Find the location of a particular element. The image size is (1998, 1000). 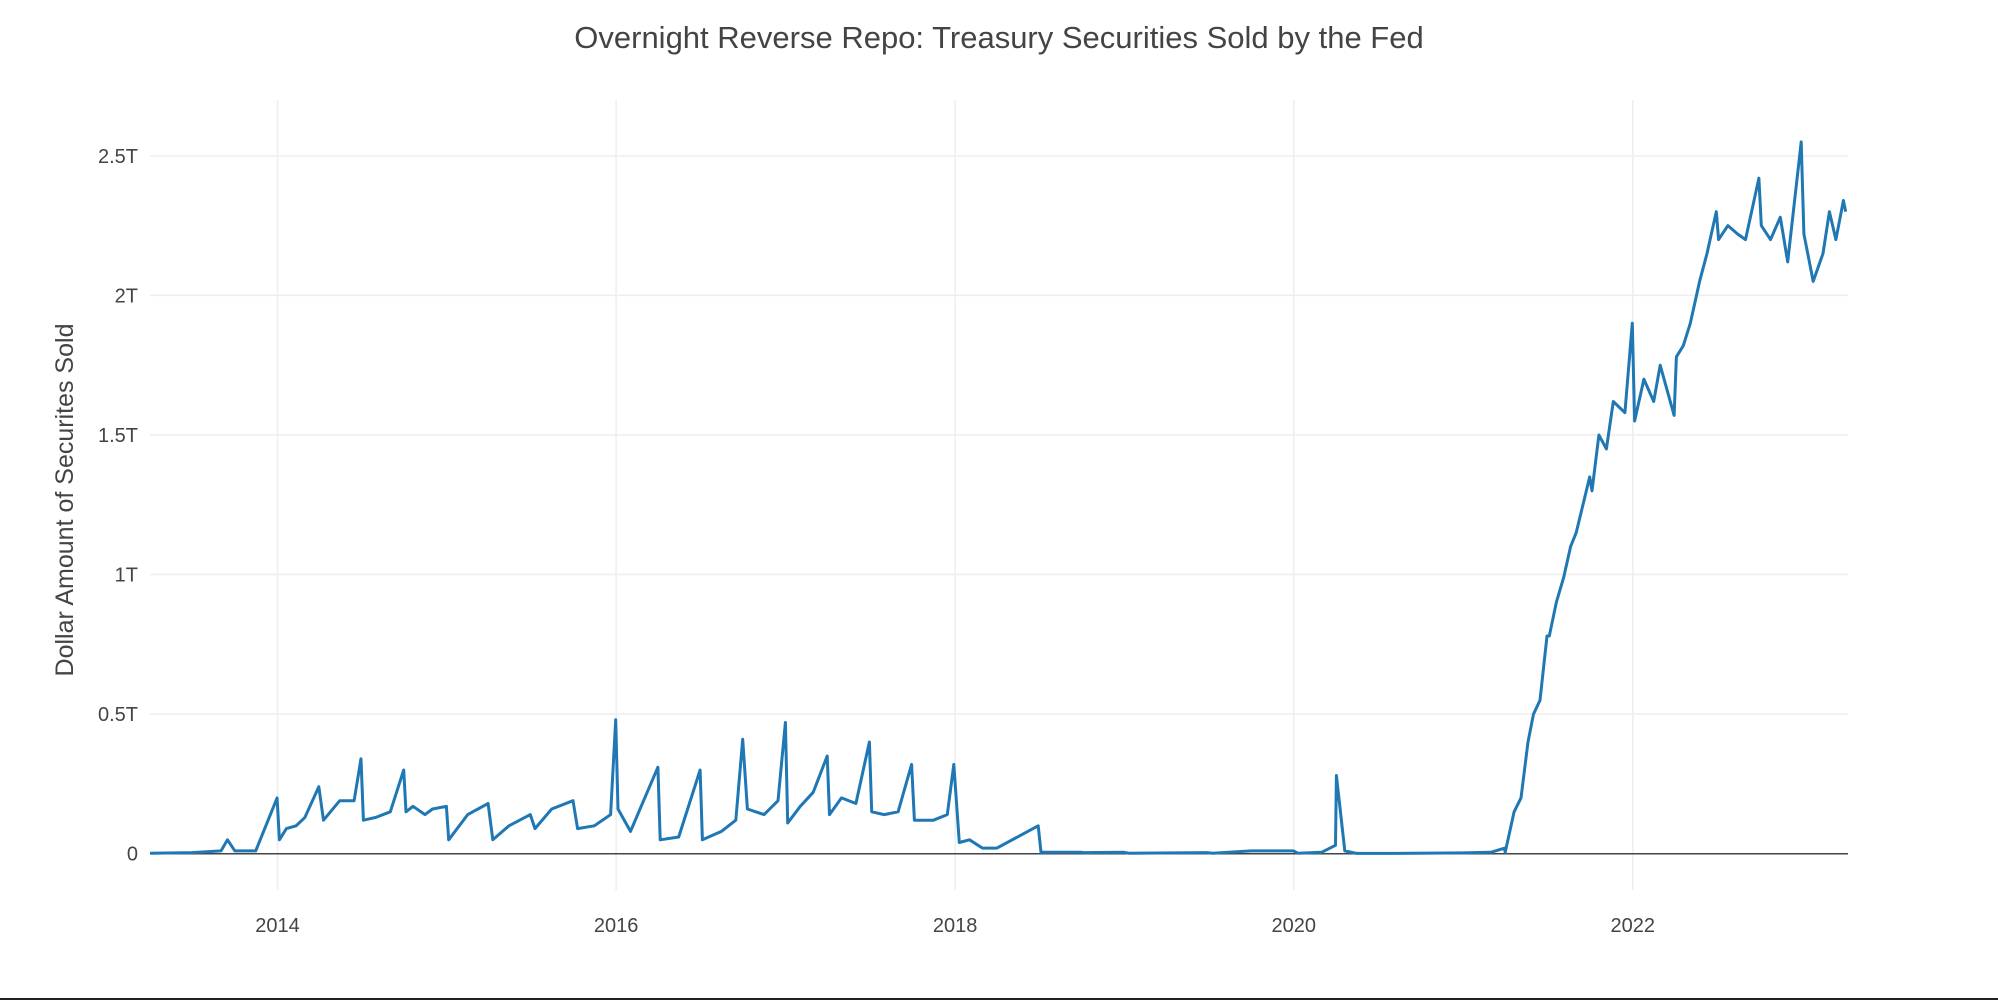

x-tick-label: 2020 is located at coordinates (1293, 926).